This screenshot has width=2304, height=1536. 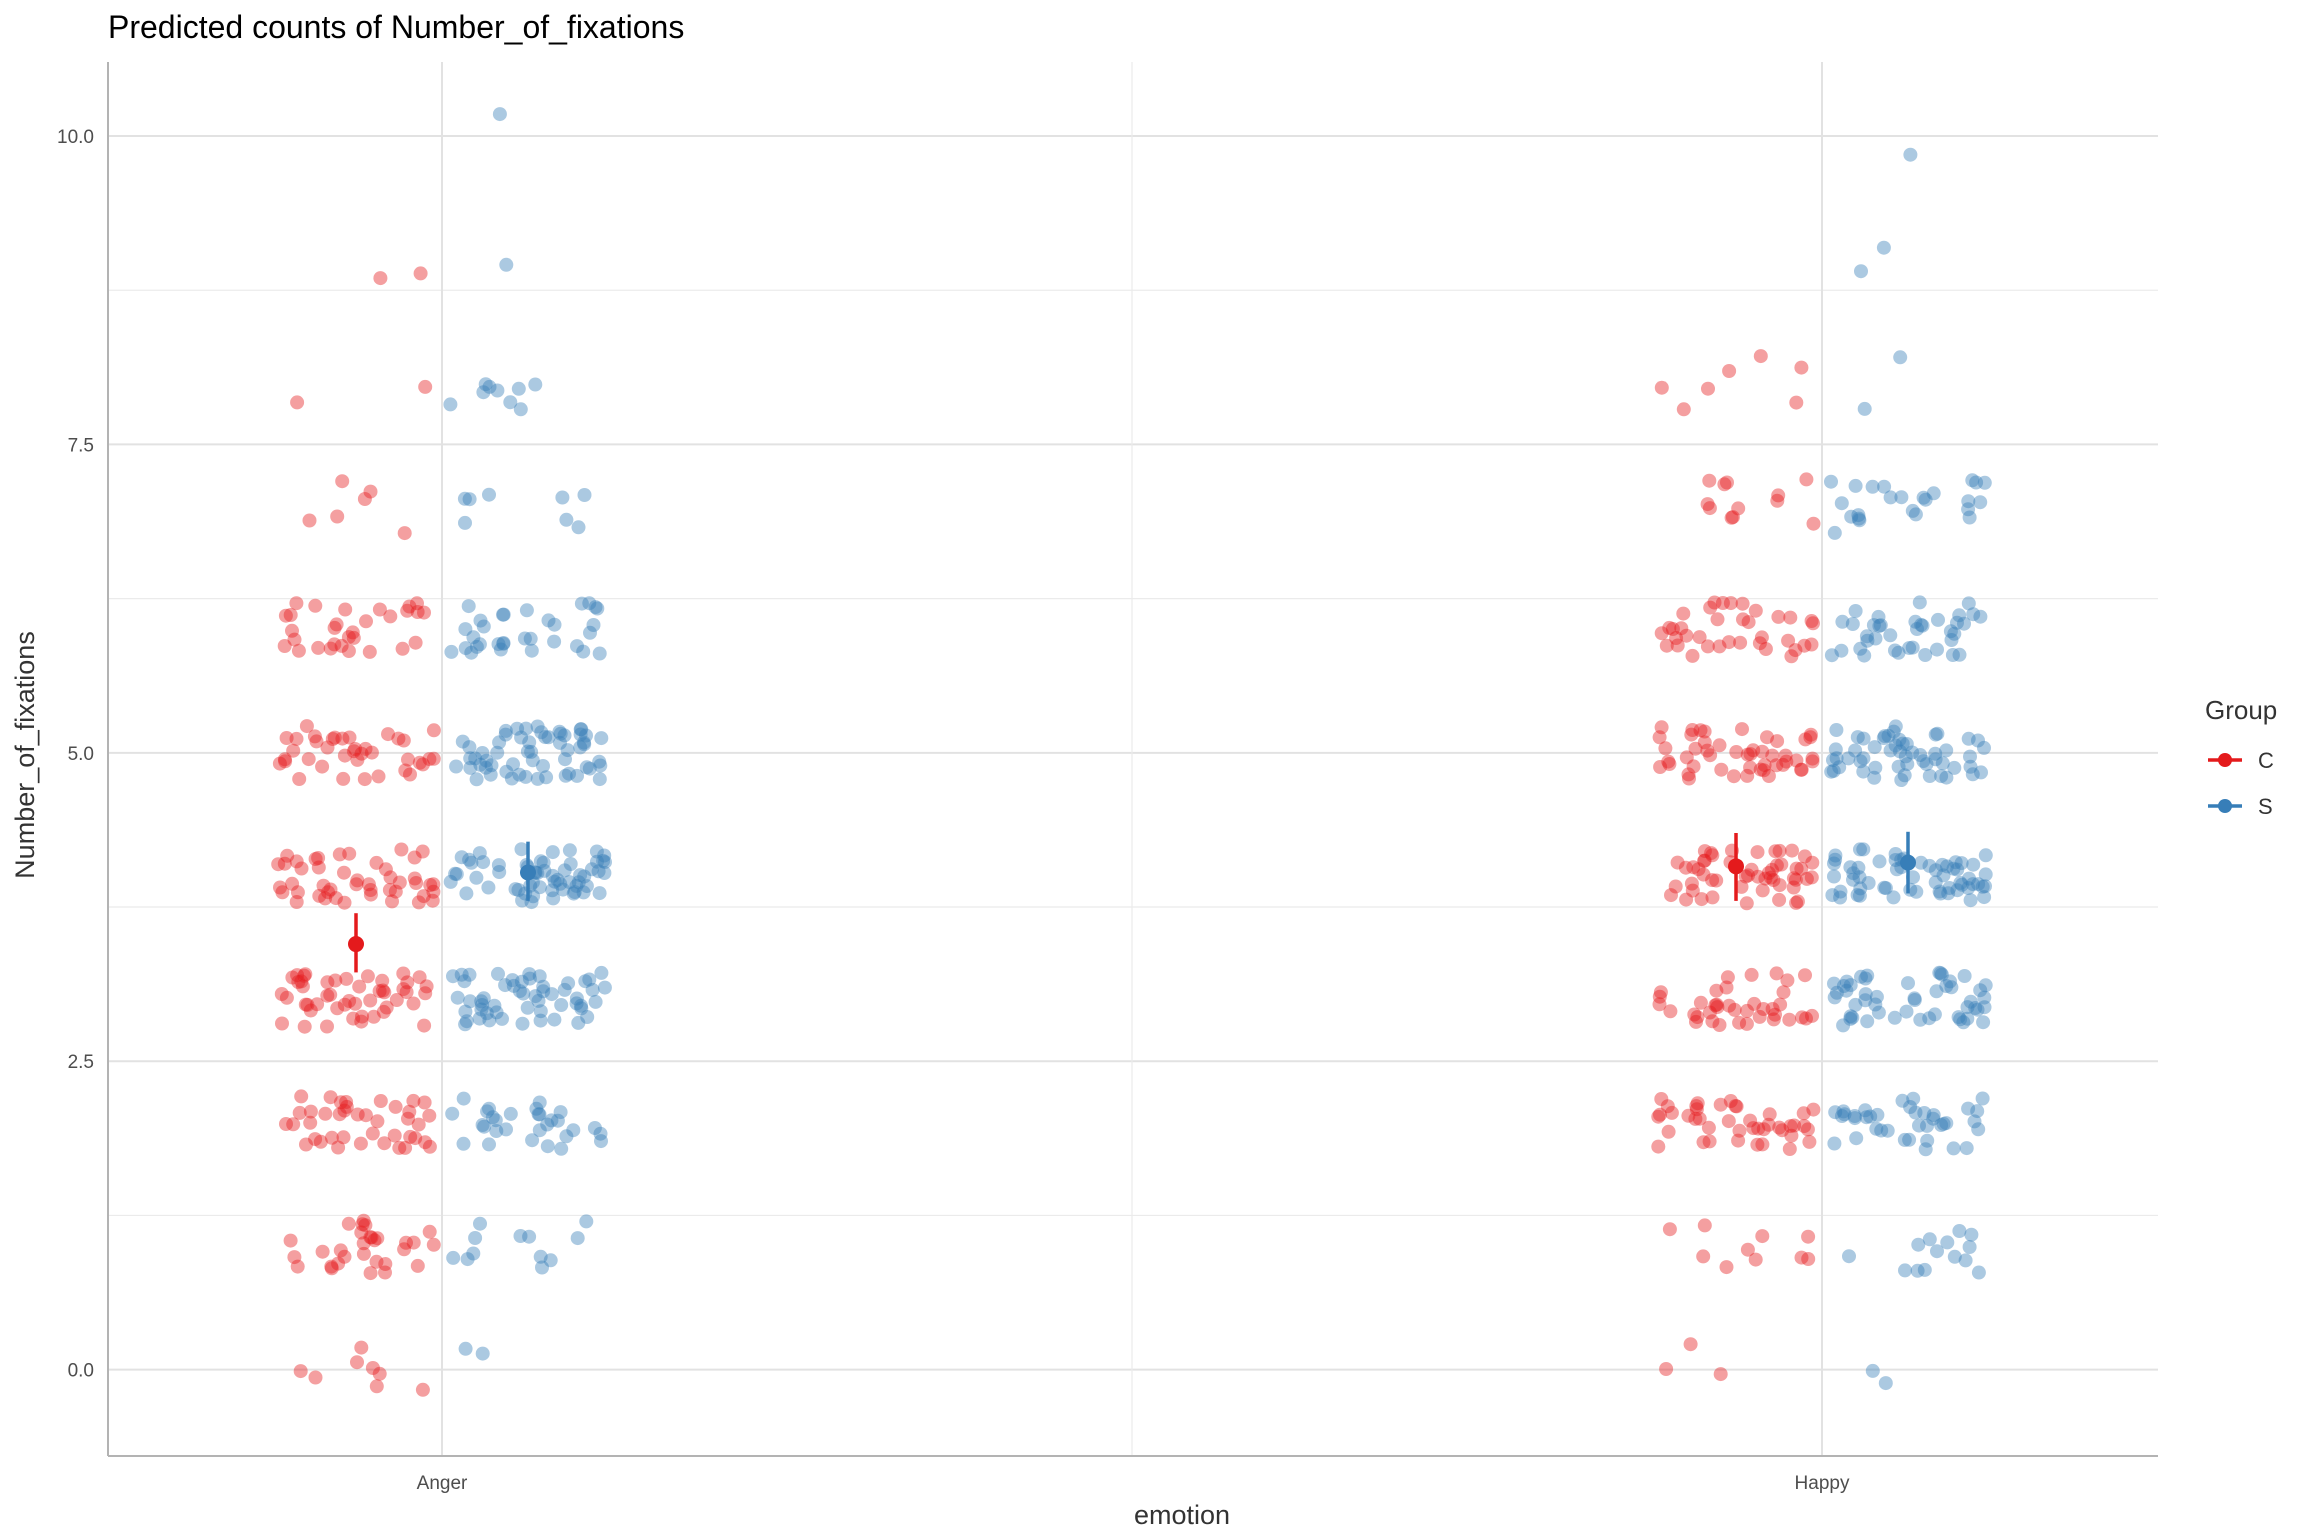 What do you see at coordinates (356, 944) in the screenshot?
I see `predicted-point` at bounding box center [356, 944].